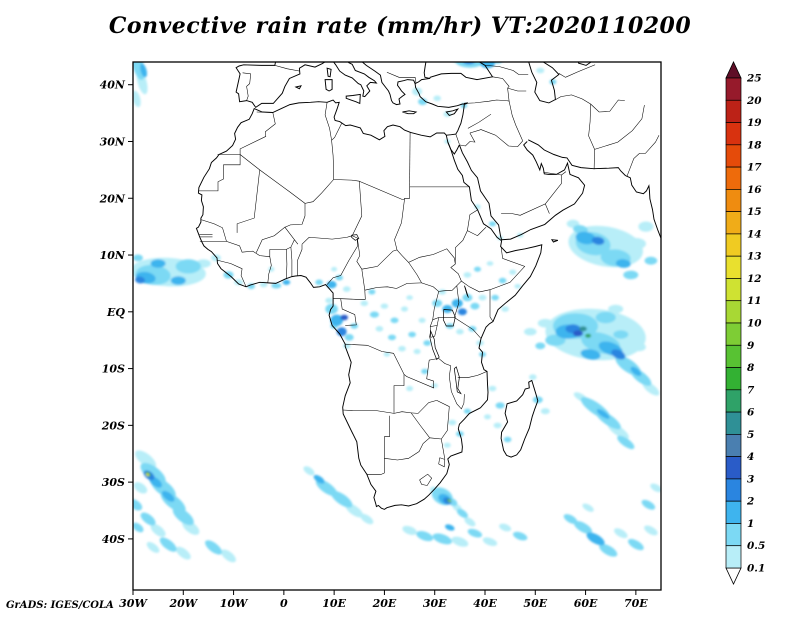  Describe the element at coordinates (754, 324) in the screenshot. I see `colorbar-label: 10` at that location.